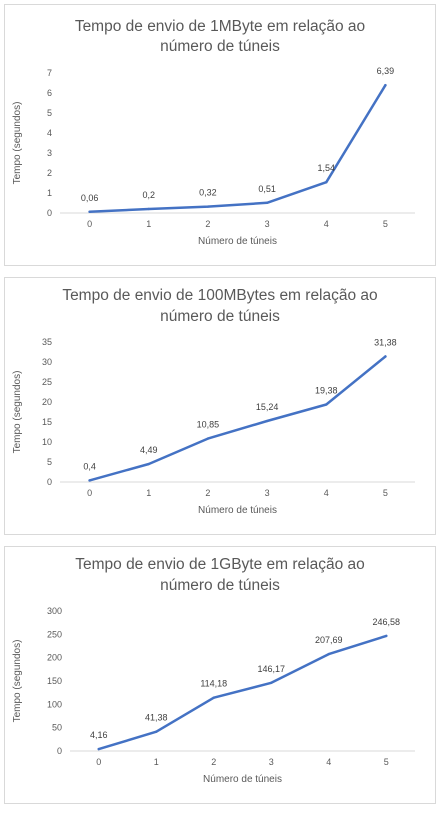  I want to click on data-label: 6,39, so click(386, 71).